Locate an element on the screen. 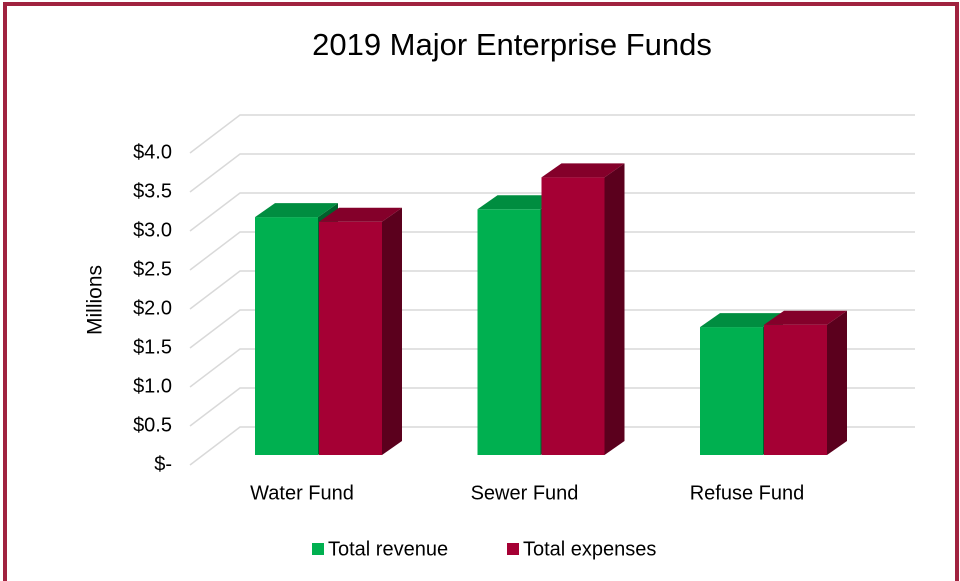 The width and height of the screenshot is (960, 581). legend-label: Total revenue is located at coordinates (388, 549).